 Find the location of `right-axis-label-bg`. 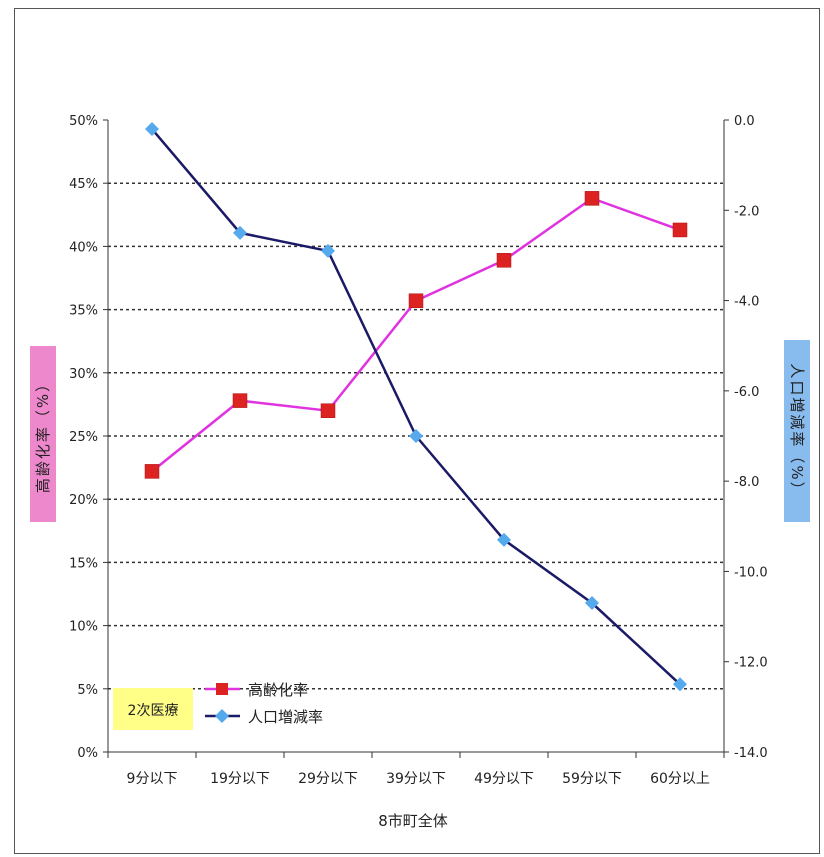

right-axis-label-bg is located at coordinates (797, 431).